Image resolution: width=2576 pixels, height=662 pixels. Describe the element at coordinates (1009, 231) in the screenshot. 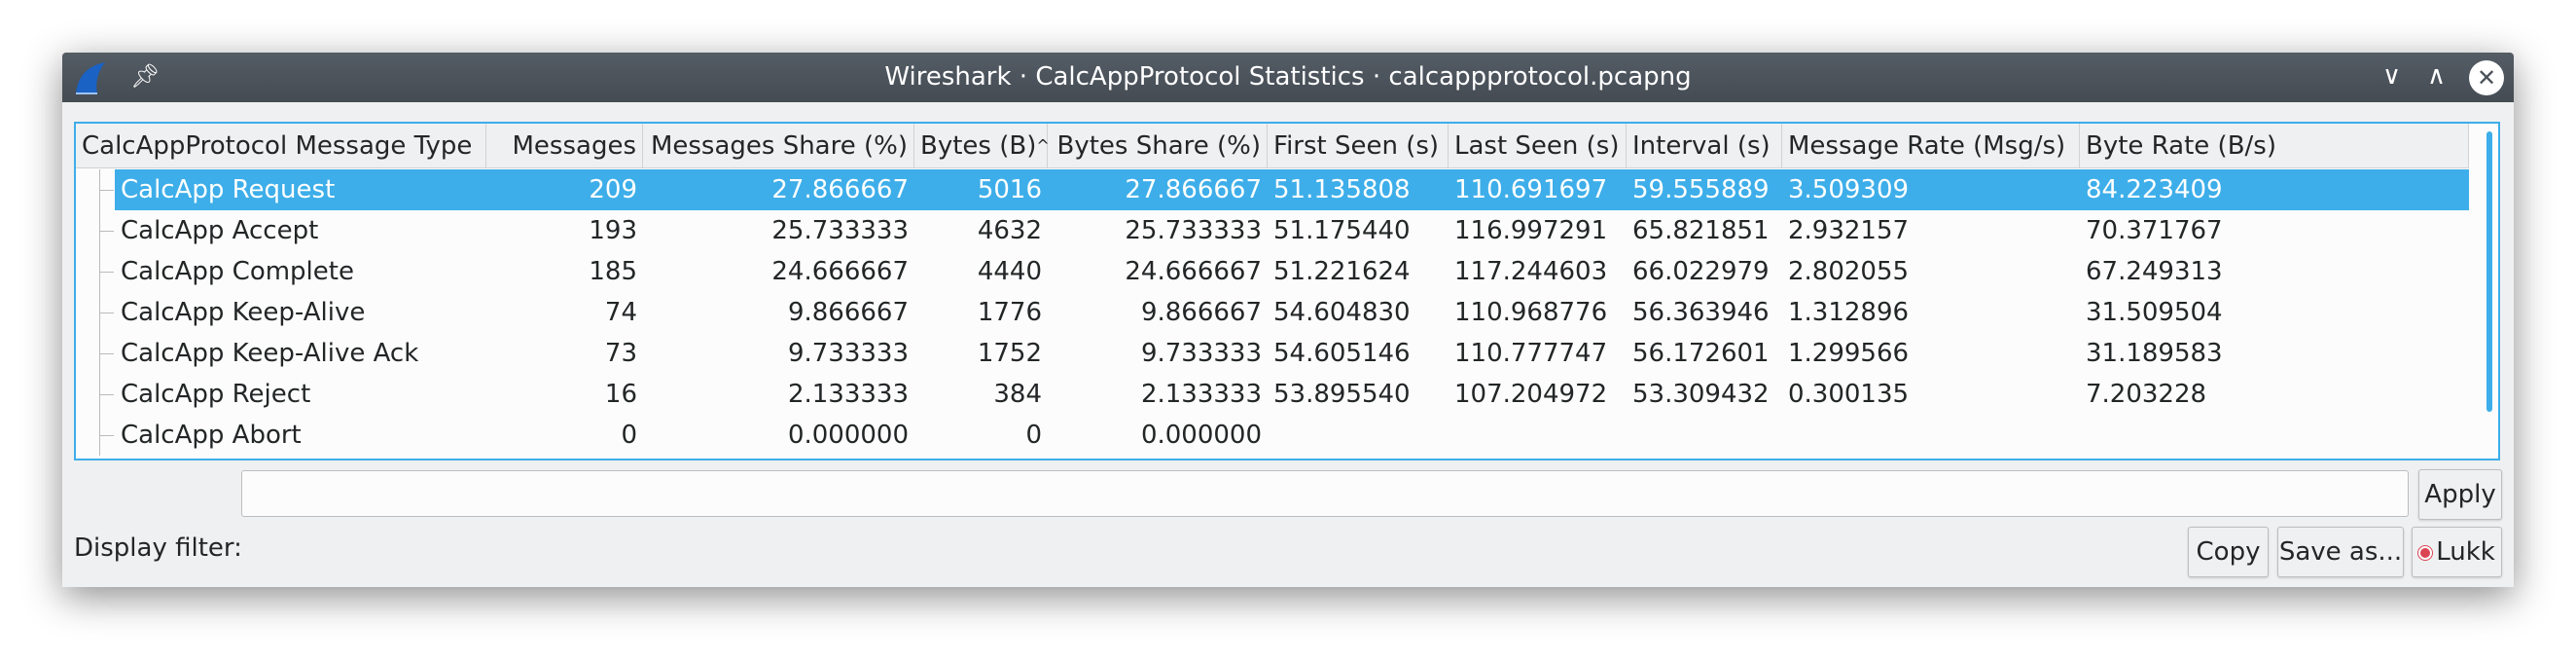

I see `table-cell: 4632` at that location.